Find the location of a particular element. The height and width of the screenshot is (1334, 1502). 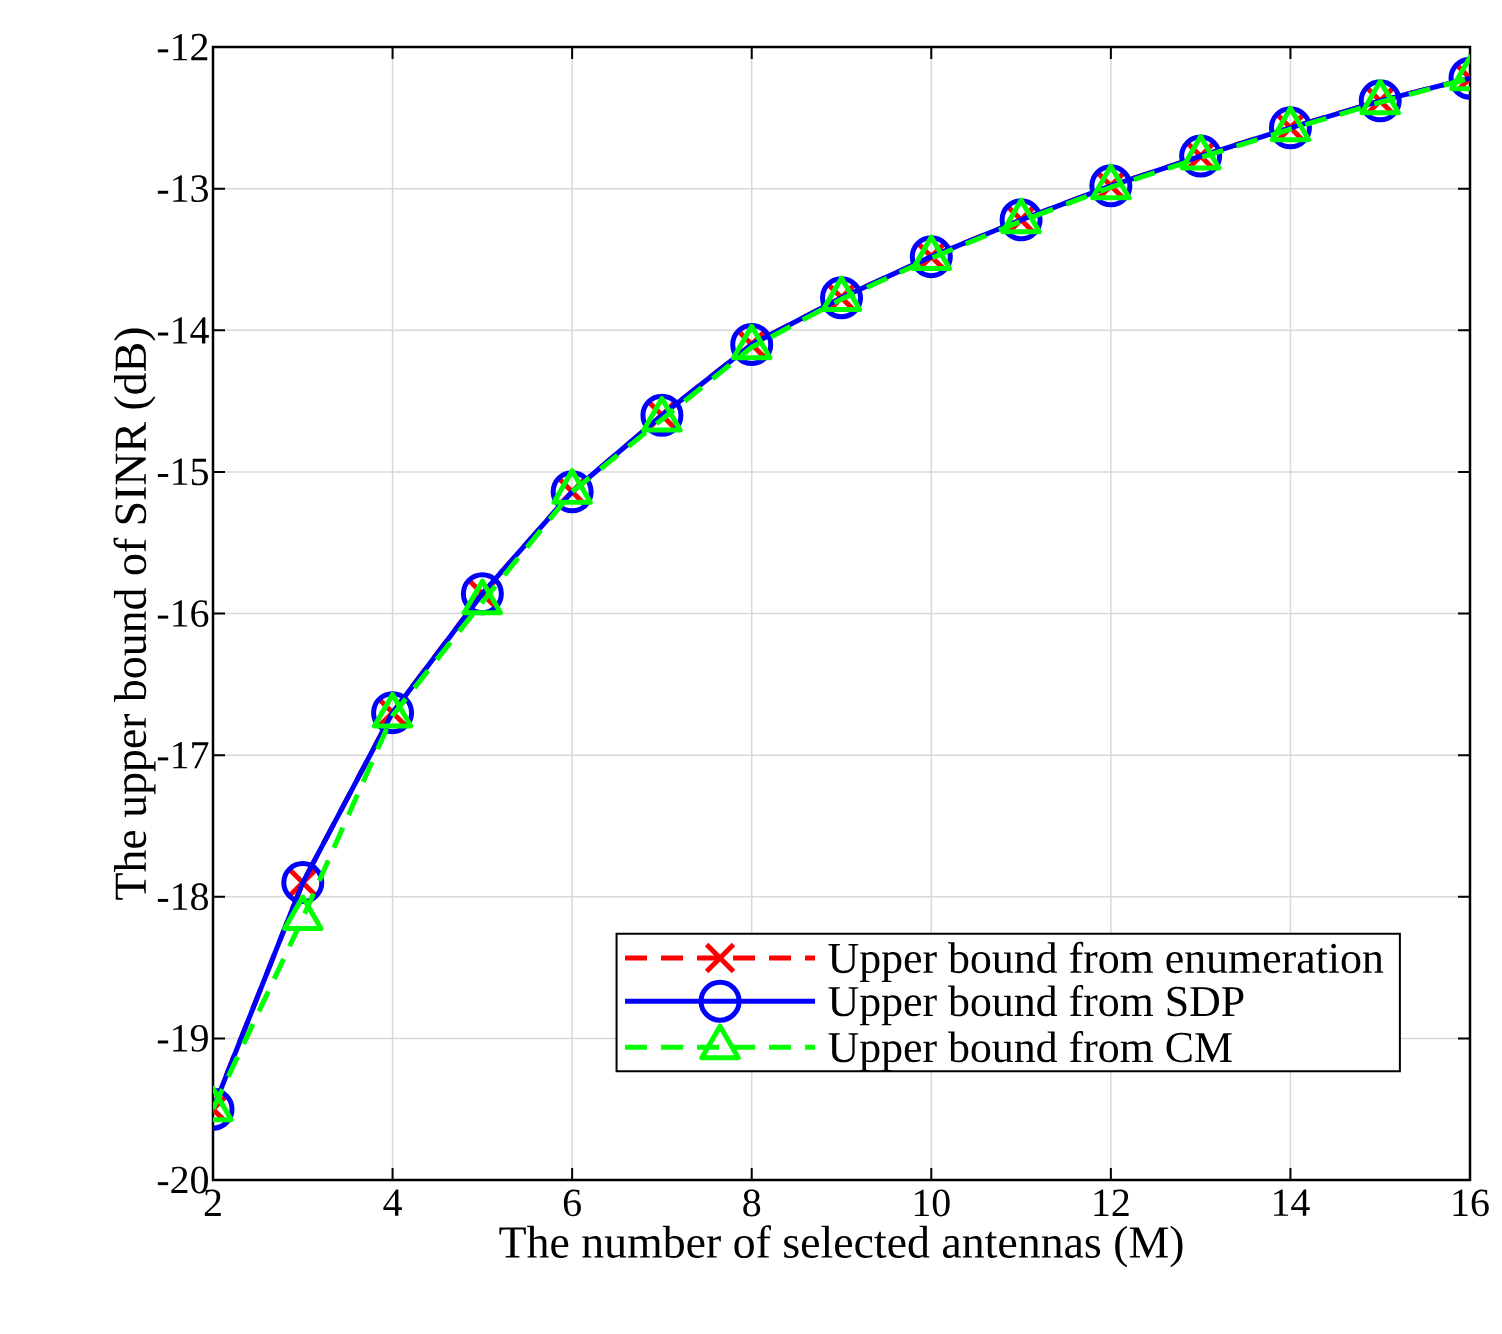

x-axis-title: The number of selected antennas (M) is located at coordinates (841, 1246).